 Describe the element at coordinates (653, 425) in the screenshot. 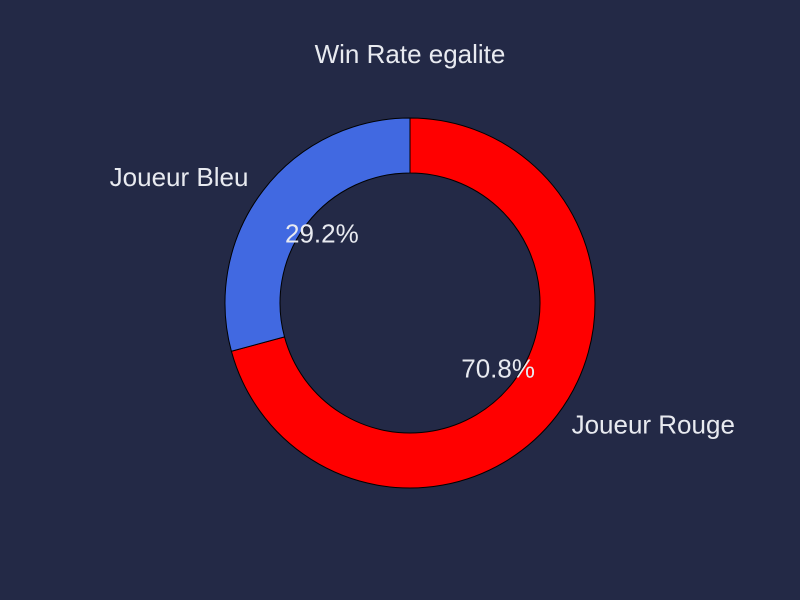

I see `slice-label-joueur-rouge: Joueur Rouge` at that location.